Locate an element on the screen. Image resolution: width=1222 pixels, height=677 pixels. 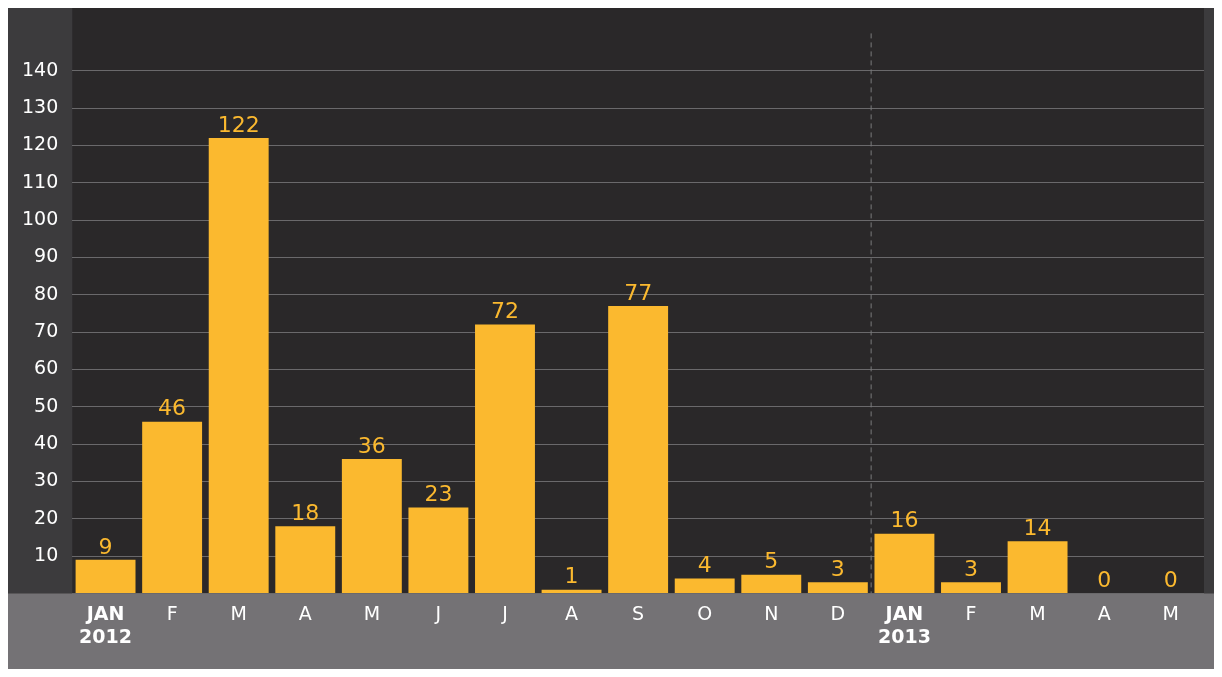
data-label: 46 is located at coordinates (172, 408).